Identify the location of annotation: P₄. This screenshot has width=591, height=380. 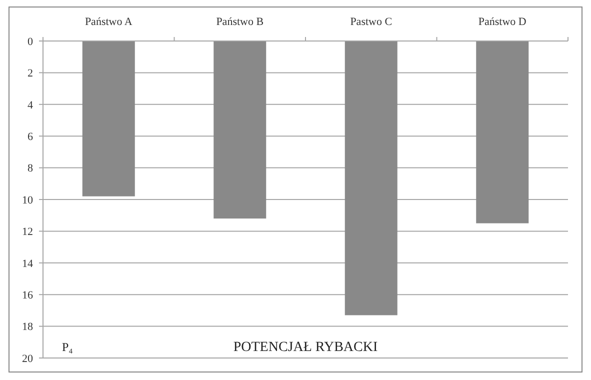
(67, 347).